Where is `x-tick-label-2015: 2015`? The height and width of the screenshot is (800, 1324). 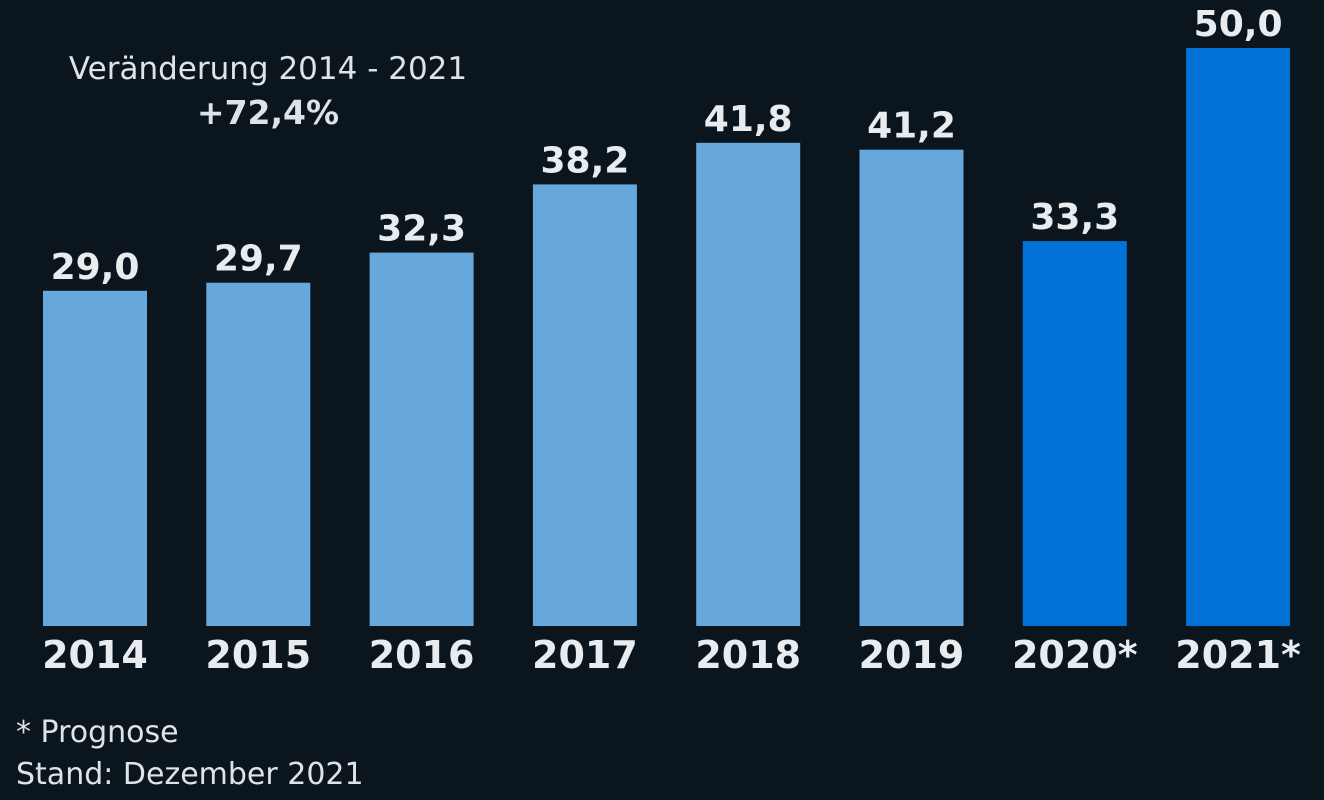
x-tick-label-2015: 2015 is located at coordinates (258, 655).